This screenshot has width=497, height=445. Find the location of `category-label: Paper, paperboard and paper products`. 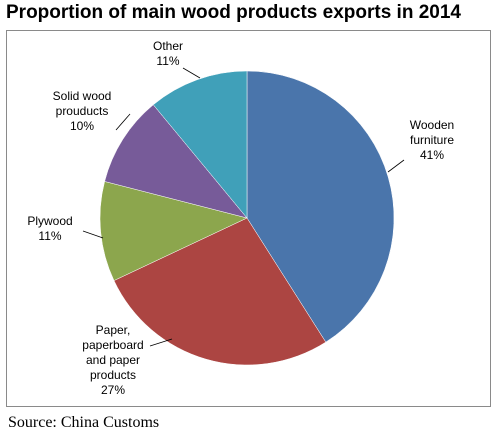

category-label: Paper, paperboard and paper products is located at coordinates (113, 352).